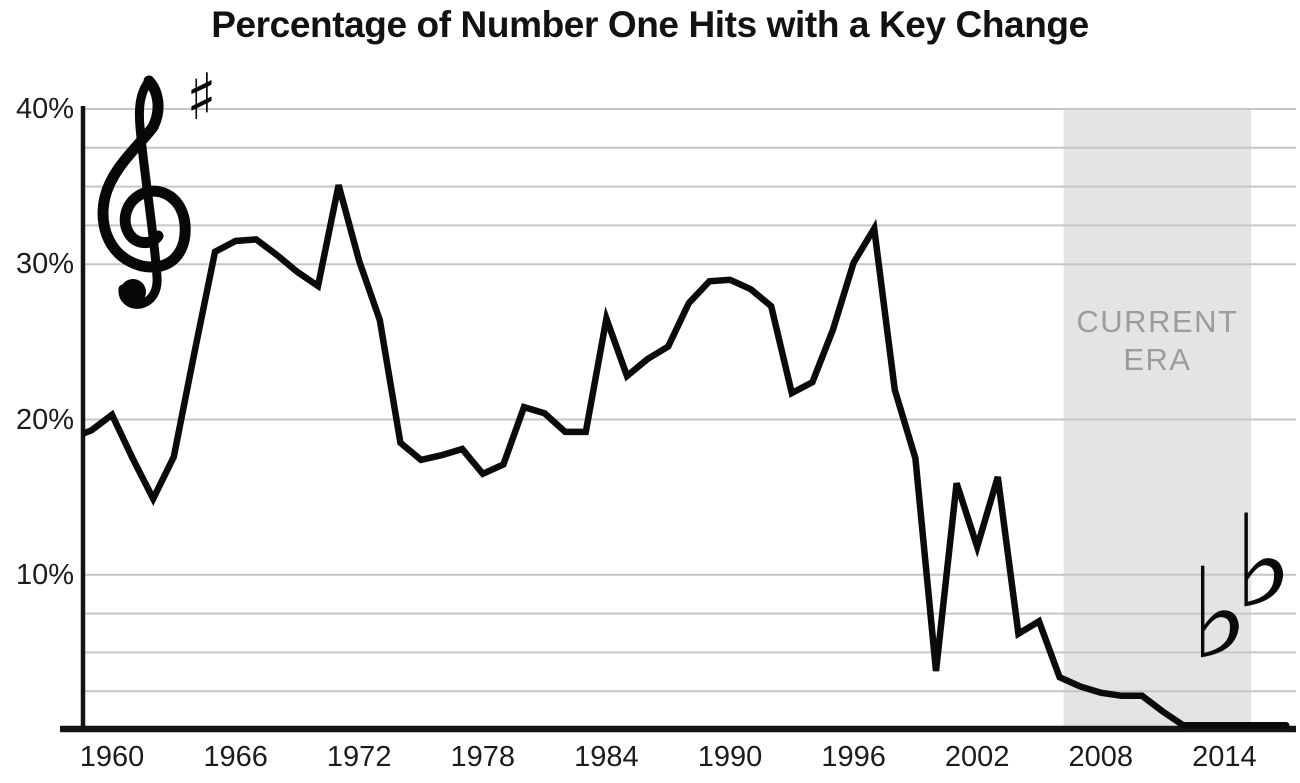 Image resolution: width=1300 pixels, height=783 pixels. I want to click on x-axis-tick-label: 2008, so click(1101, 757).